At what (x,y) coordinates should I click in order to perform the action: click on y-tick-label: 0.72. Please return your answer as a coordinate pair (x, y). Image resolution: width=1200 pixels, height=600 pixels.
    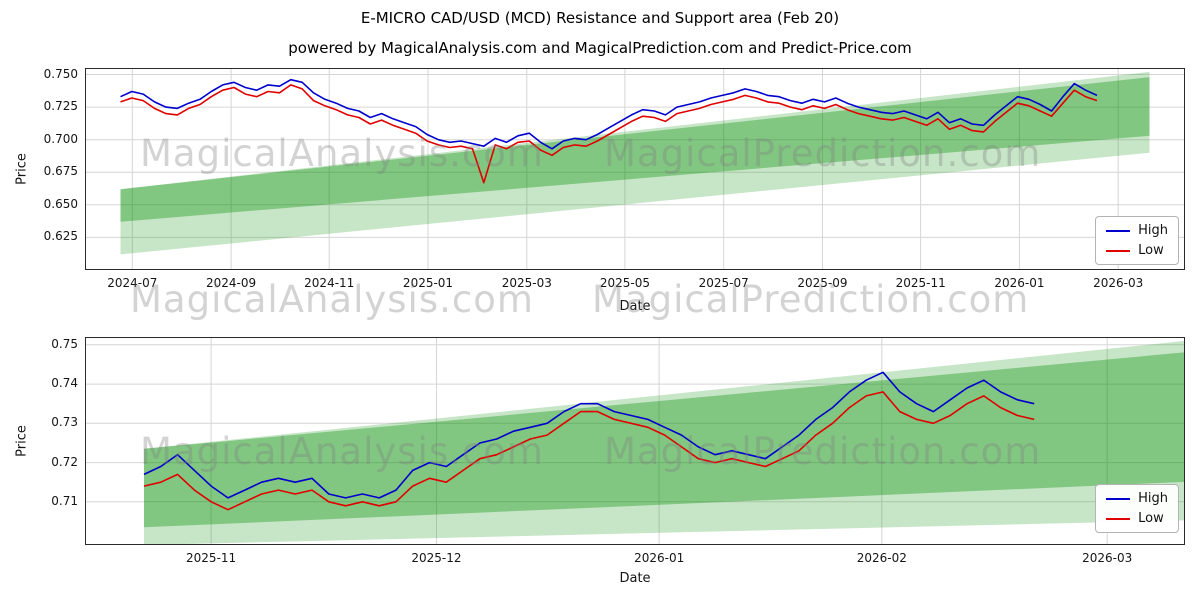
    Looking at the image, I should click on (64, 461).